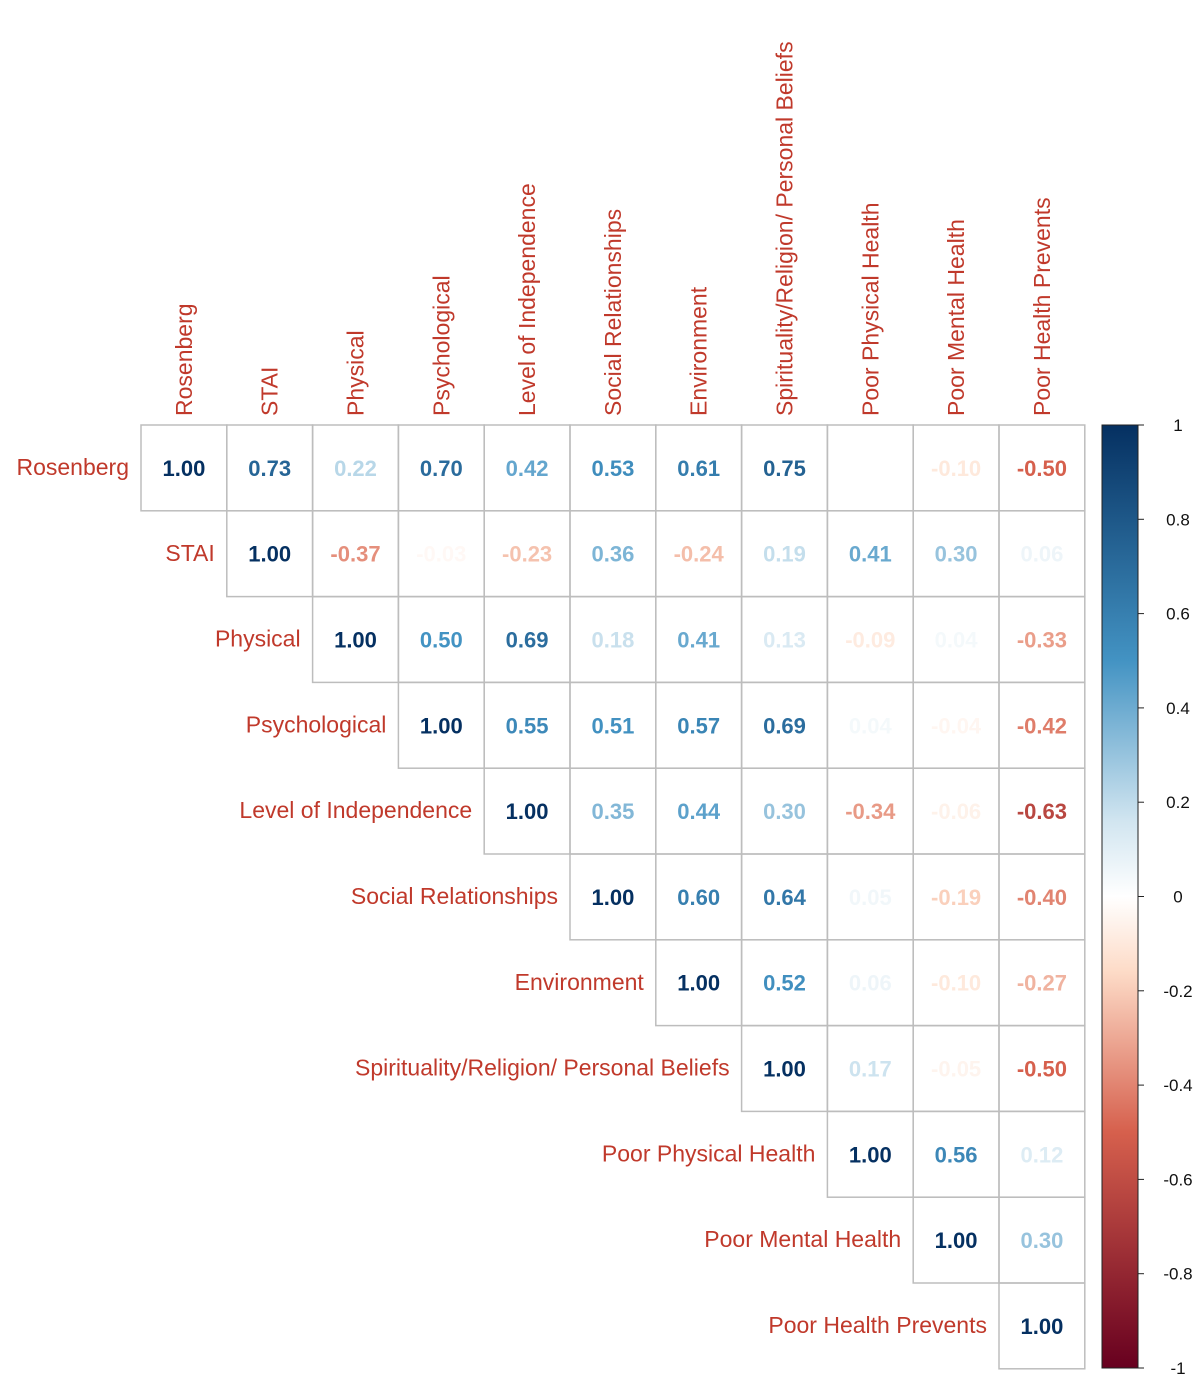 This screenshot has height=1381, width=1200. What do you see at coordinates (784, 983) in the screenshot?
I see `cell-value-environment-spirituality-religion-personal-beliefs: 0.52` at bounding box center [784, 983].